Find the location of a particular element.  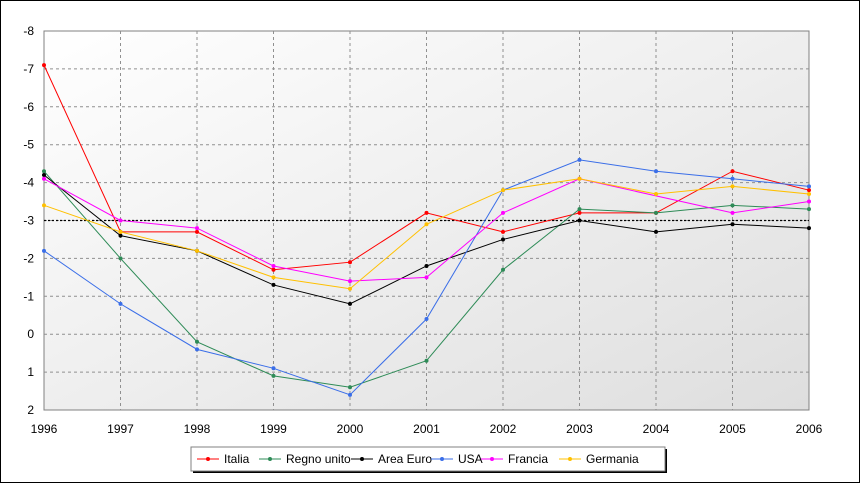

x-tick-label: 1997 is located at coordinates (120, 429).